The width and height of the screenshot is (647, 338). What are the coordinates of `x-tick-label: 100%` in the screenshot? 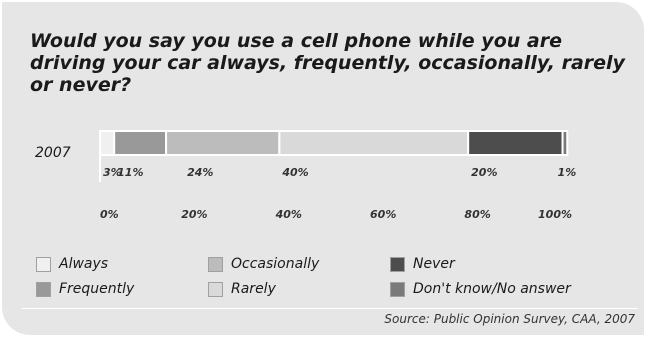 It's located at (555, 214).